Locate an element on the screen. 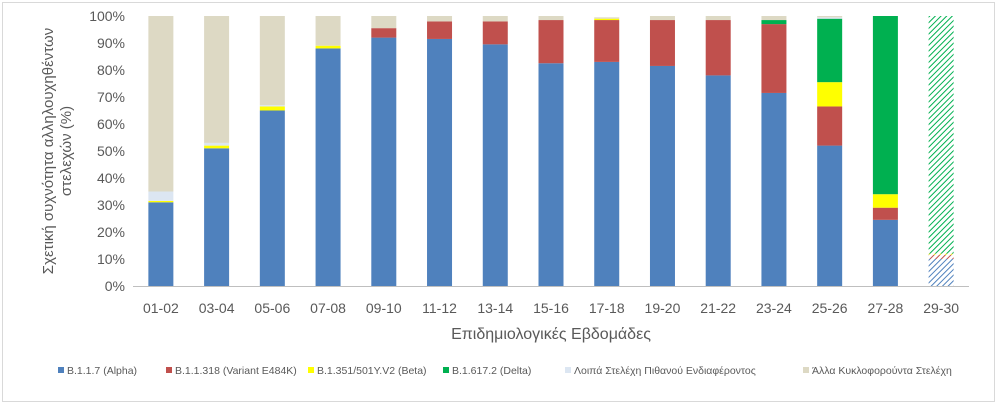  bar-segment-09-10-s1 is located at coordinates (384, 33).